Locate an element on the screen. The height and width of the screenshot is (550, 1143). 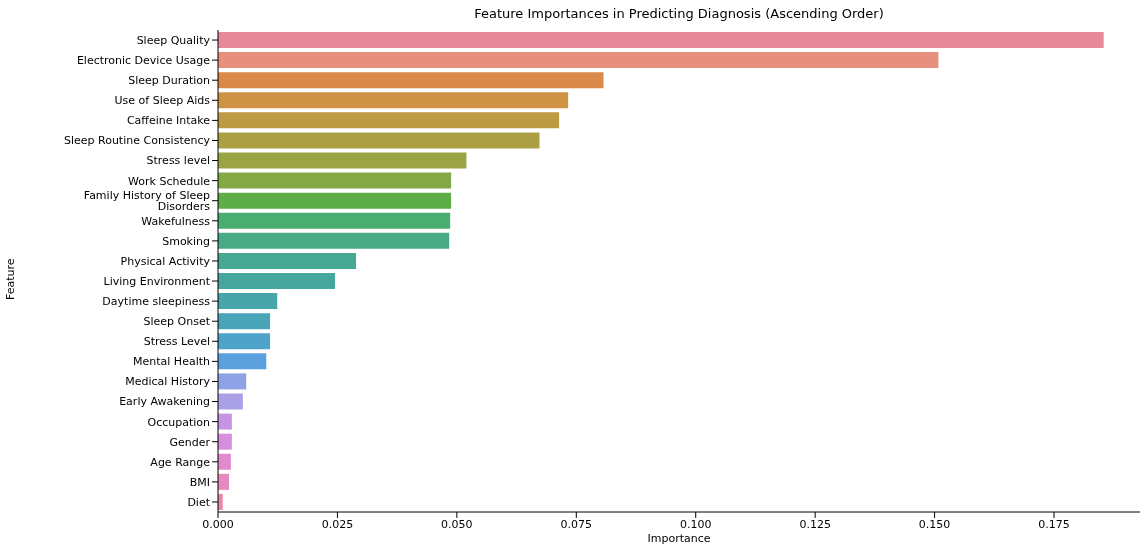
x-tick-label: 0.025 is located at coordinates (337, 524).